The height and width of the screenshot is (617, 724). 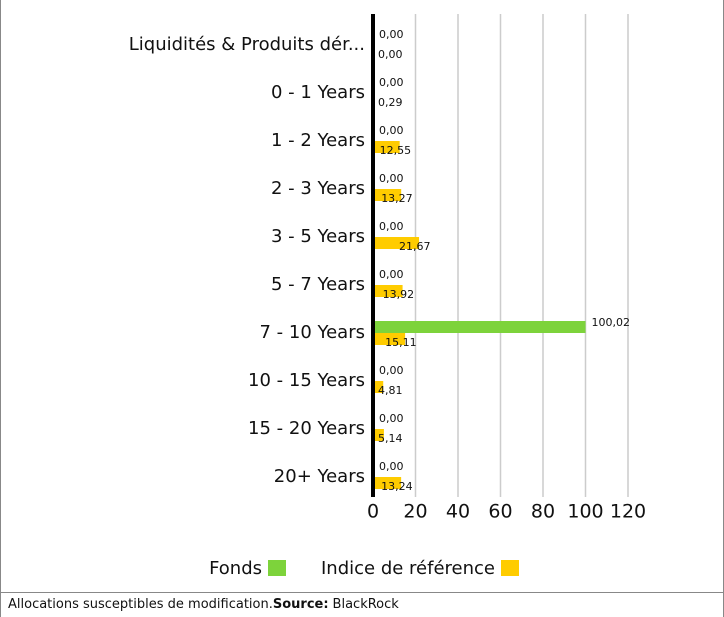 I want to click on value-label: 13,24, so click(x=397, y=486).